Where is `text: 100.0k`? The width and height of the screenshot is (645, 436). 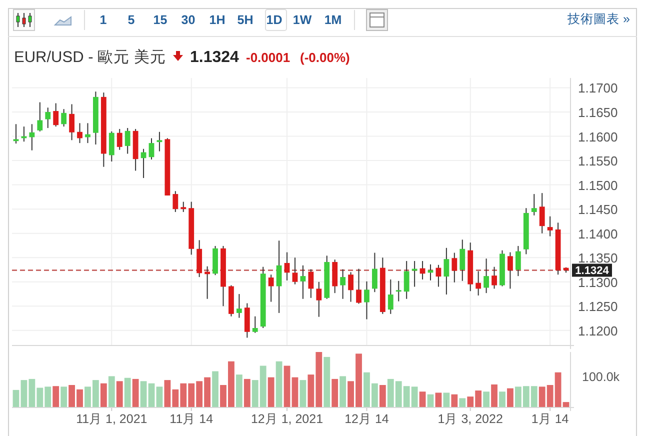
text: 100.0k is located at coordinates (601, 377).